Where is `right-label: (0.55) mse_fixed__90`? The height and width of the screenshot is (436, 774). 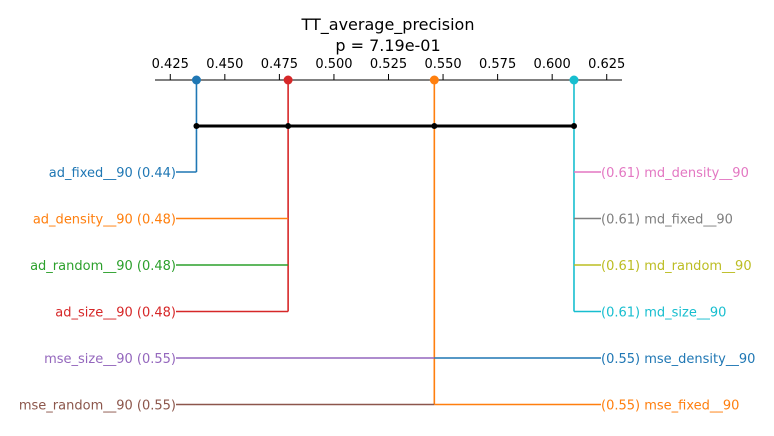 right-label: (0.55) mse_fixed__90 is located at coordinates (670, 406).